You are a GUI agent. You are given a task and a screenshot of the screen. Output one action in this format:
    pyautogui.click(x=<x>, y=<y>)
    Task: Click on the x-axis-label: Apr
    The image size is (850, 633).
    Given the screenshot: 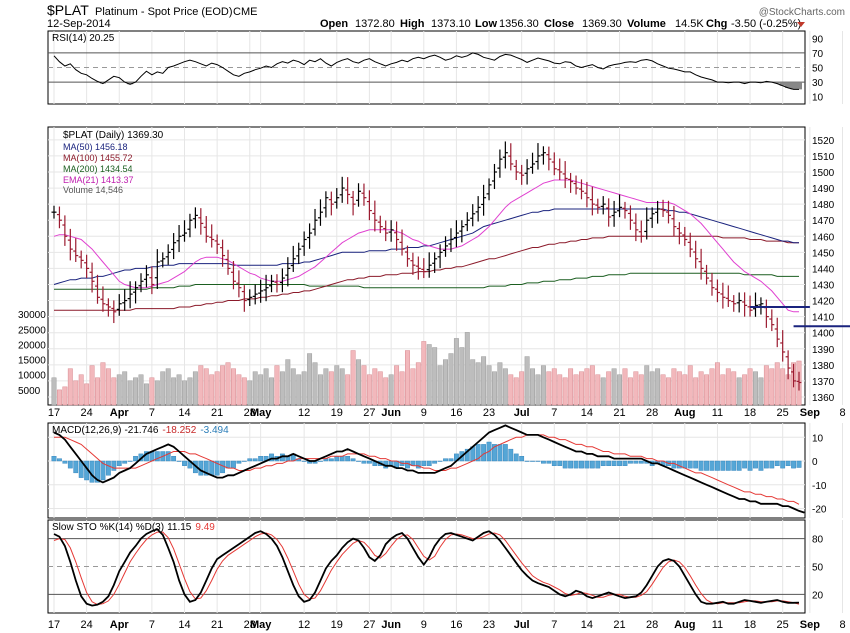 What is the action you would take?
    pyautogui.click(x=120, y=625)
    